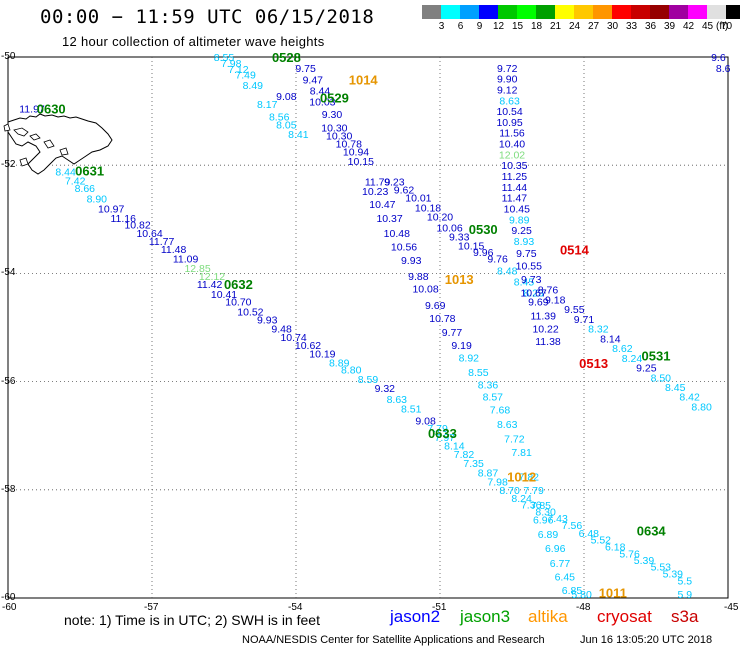  I want to click on islet, so click(24, 162).